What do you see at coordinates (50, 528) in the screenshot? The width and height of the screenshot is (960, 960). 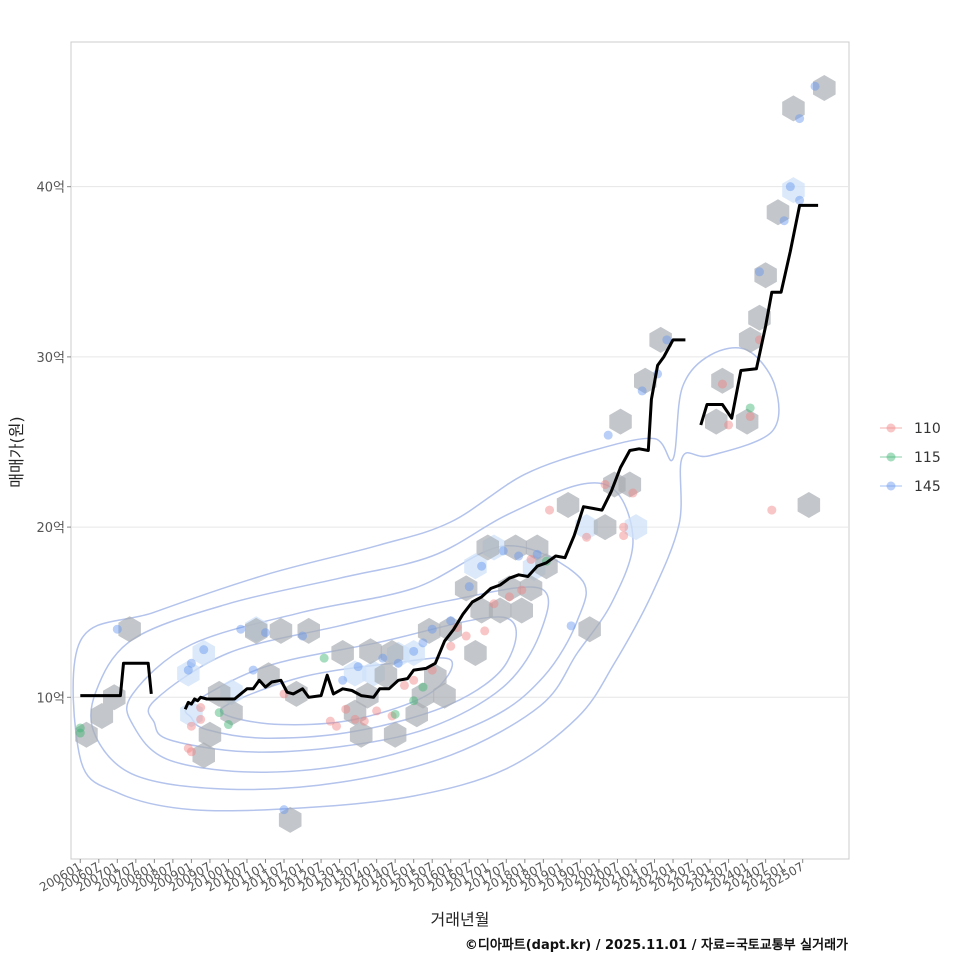 I see `y-tick-label: 20억` at bounding box center [50, 528].